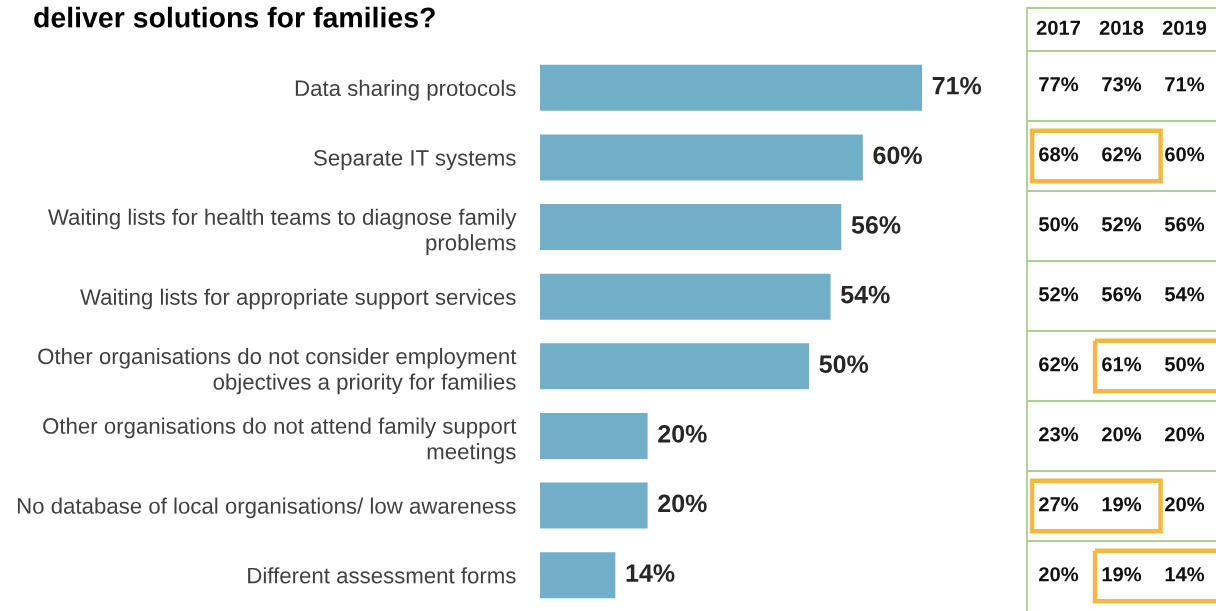  What do you see at coordinates (844, 364) in the screenshot?
I see `data-label: 50%` at bounding box center [844, 364].